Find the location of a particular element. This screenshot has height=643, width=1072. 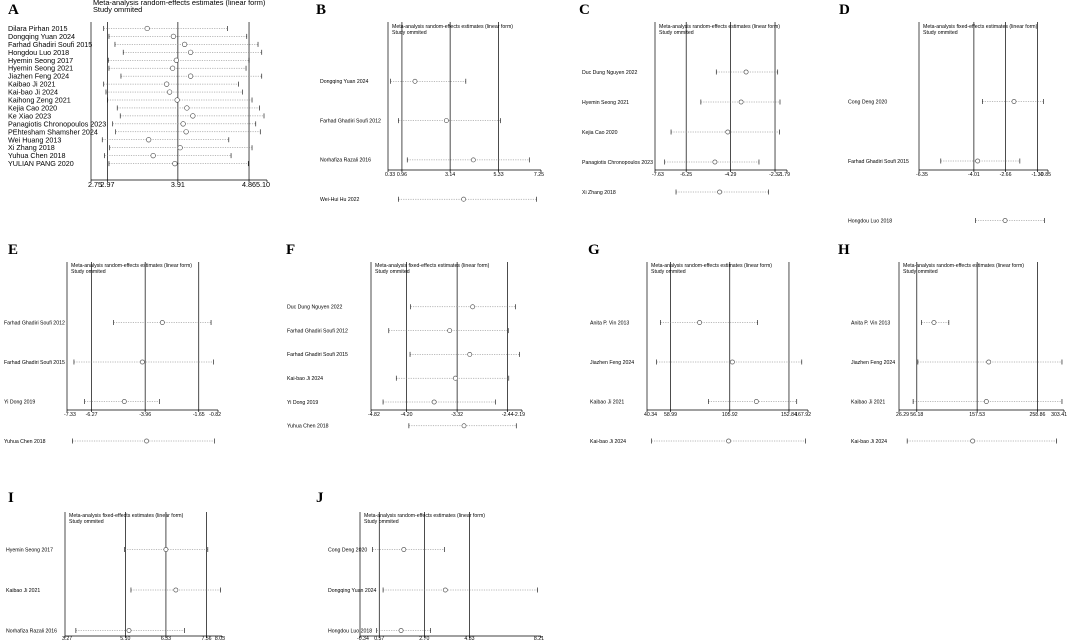

panel-letter: G is located at coordinates (594, 250).